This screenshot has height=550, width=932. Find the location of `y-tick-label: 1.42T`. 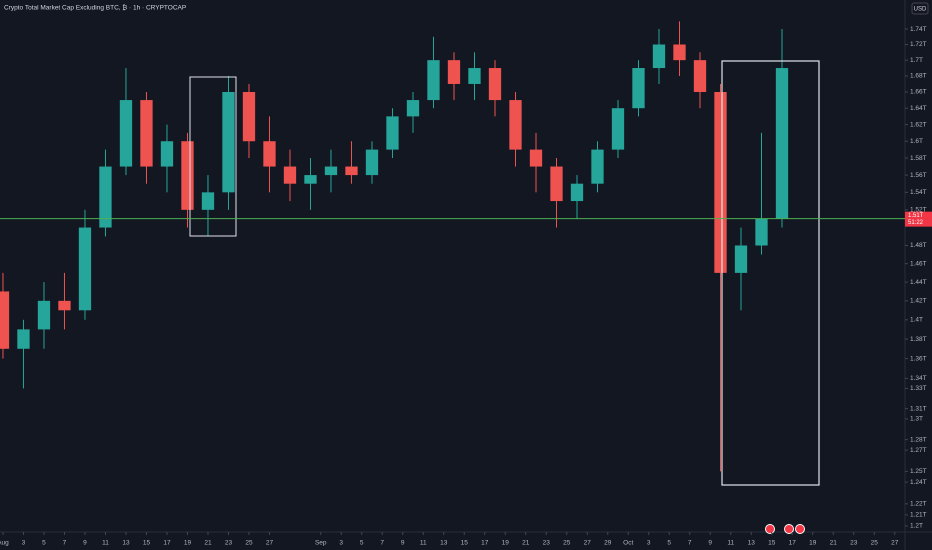

y-tick-label: 1.42T is located at coordinates (918, 301).